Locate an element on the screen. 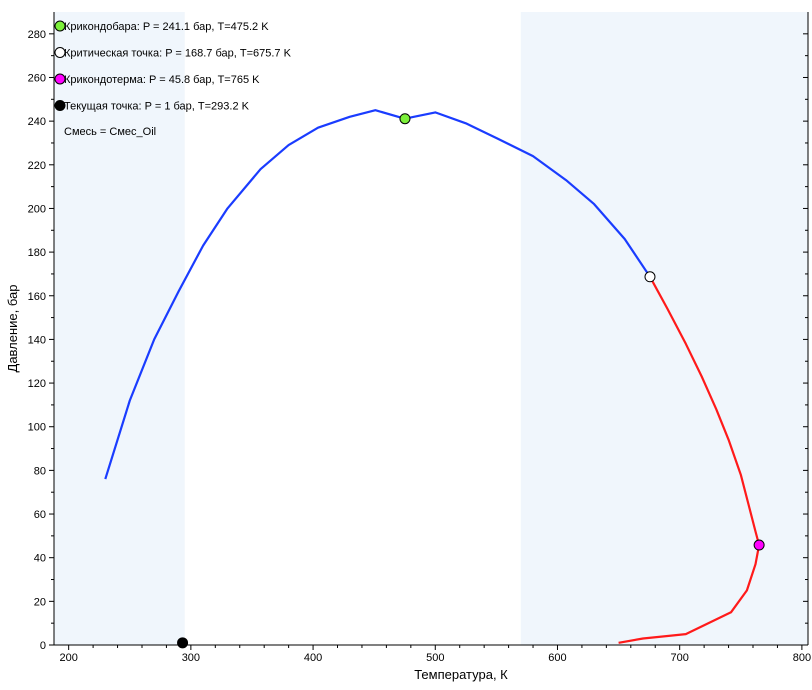 The width and height of the screenshot is (812, 690). x-axis-title: Температура, К is located at coordinates (461, 674).